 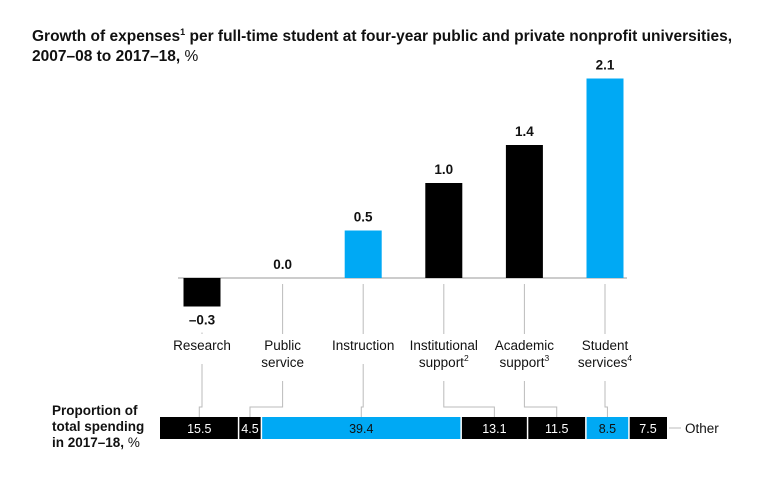 I want to click on value-label-academic-support: 1.4, so click(x=524, y=131).